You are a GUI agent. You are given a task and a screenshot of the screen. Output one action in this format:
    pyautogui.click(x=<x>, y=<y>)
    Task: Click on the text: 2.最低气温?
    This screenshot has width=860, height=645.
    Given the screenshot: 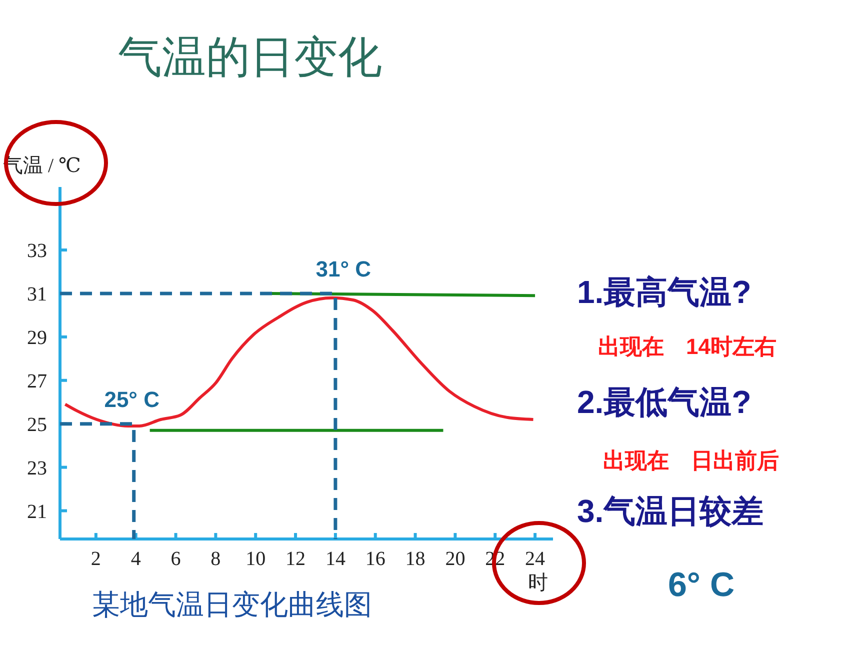 What is the action you would take?
    pyautogui.click(x=664, y=402)
    